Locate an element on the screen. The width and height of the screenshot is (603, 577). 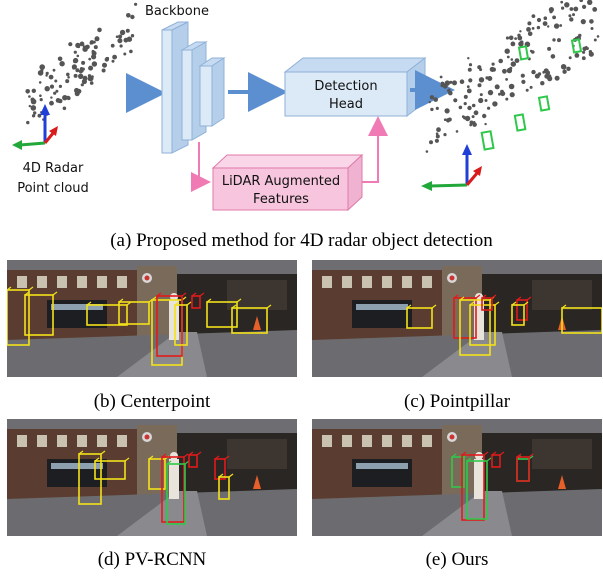
lidar-label-line1: LiDAR Augmented is located at coordinates (281, 181).